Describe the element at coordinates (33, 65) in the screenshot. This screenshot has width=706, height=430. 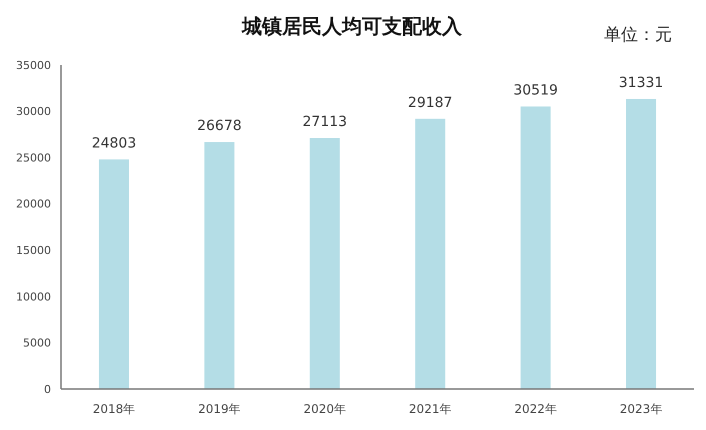
I see `y-tick-label: 35000` at that location.